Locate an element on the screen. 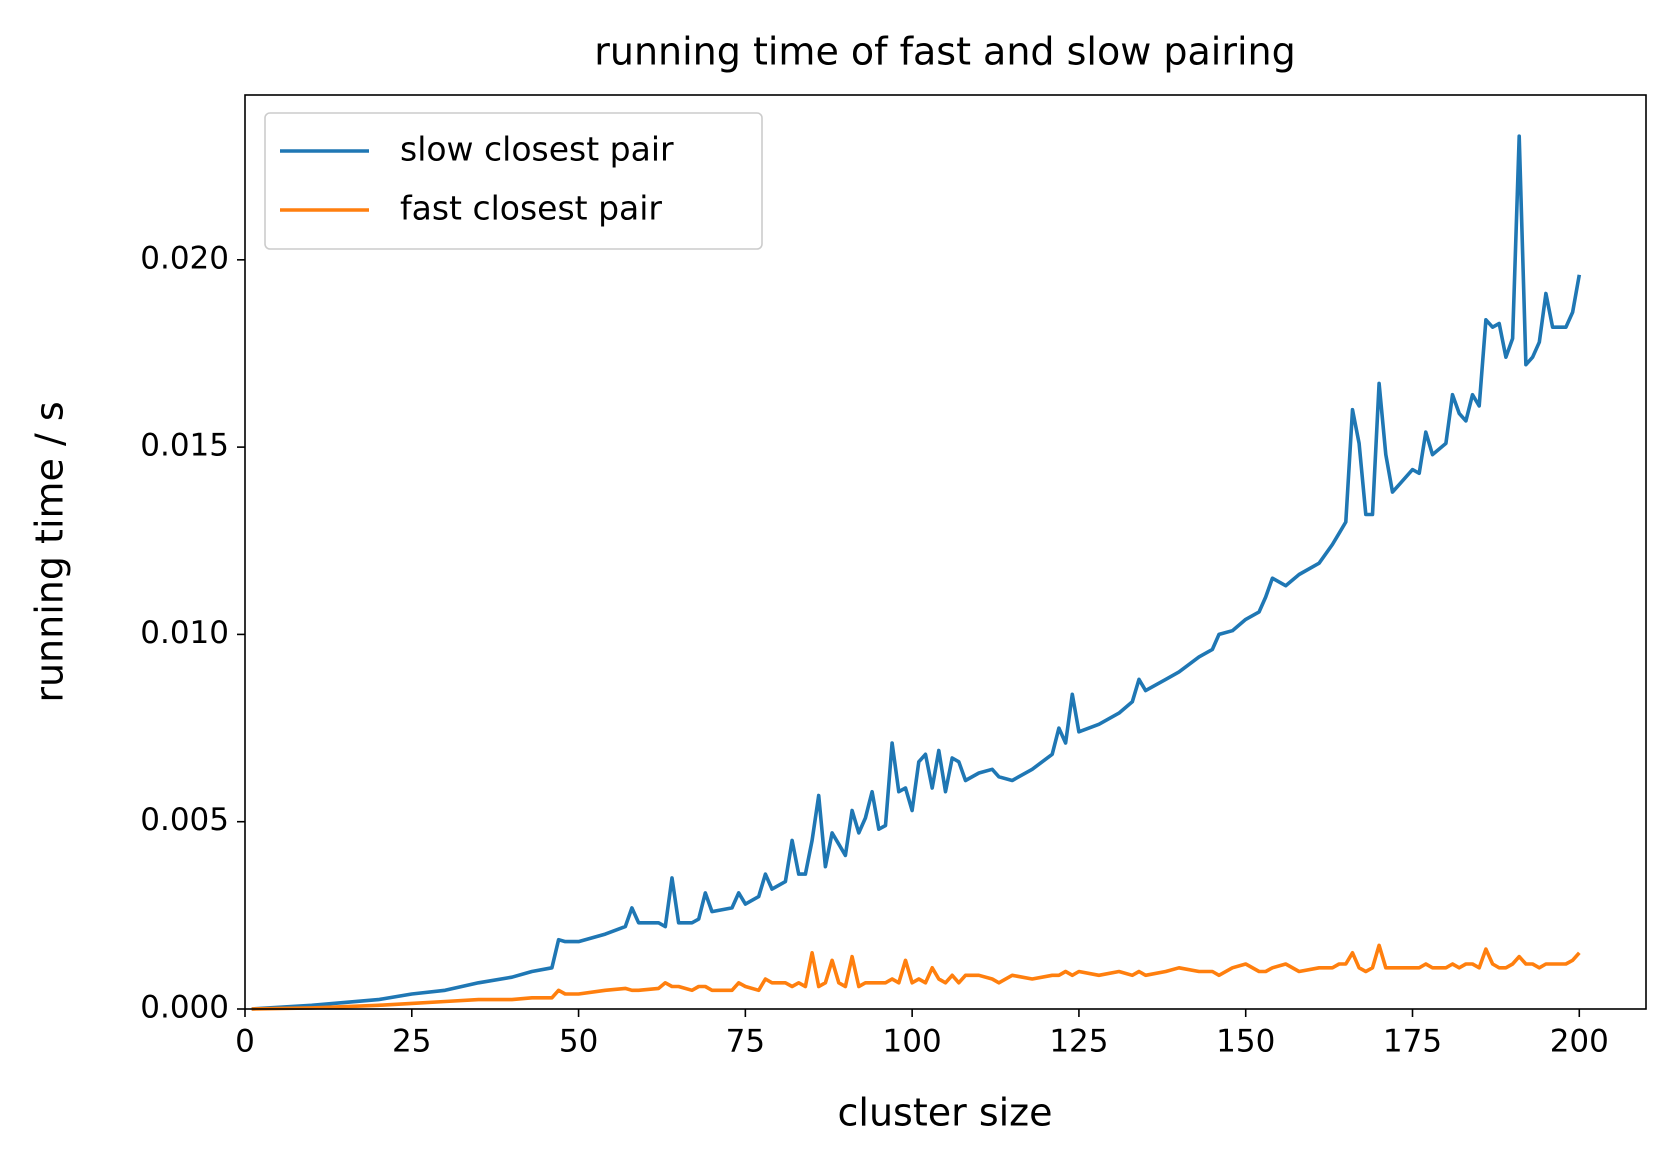  x-tick-label: 50 is located at coordinates (578, 1042).